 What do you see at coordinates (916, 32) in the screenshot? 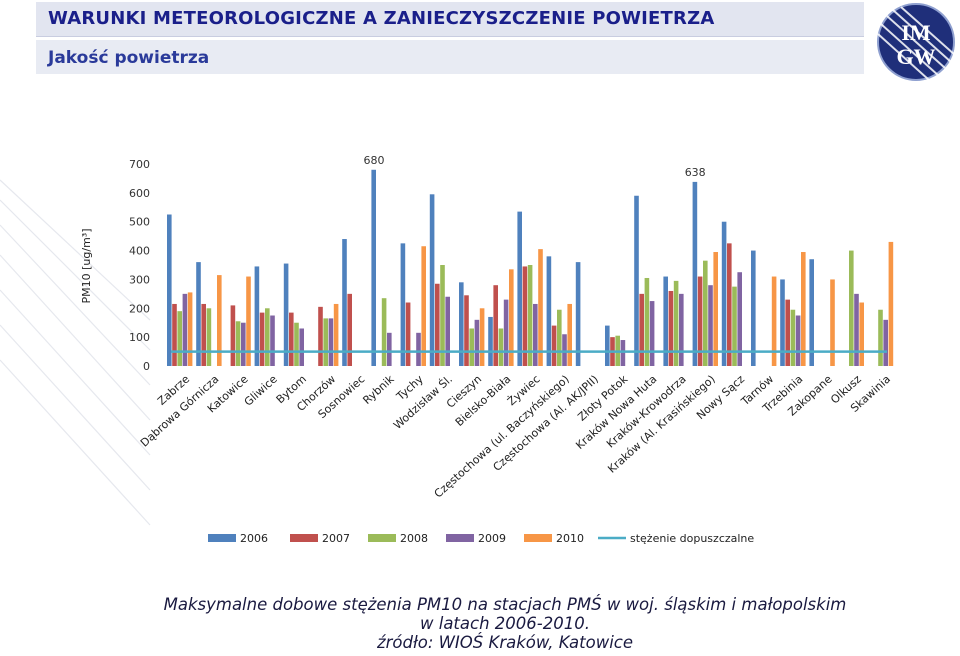
I see `svg-text: IM` at bounding box center [916, 32].